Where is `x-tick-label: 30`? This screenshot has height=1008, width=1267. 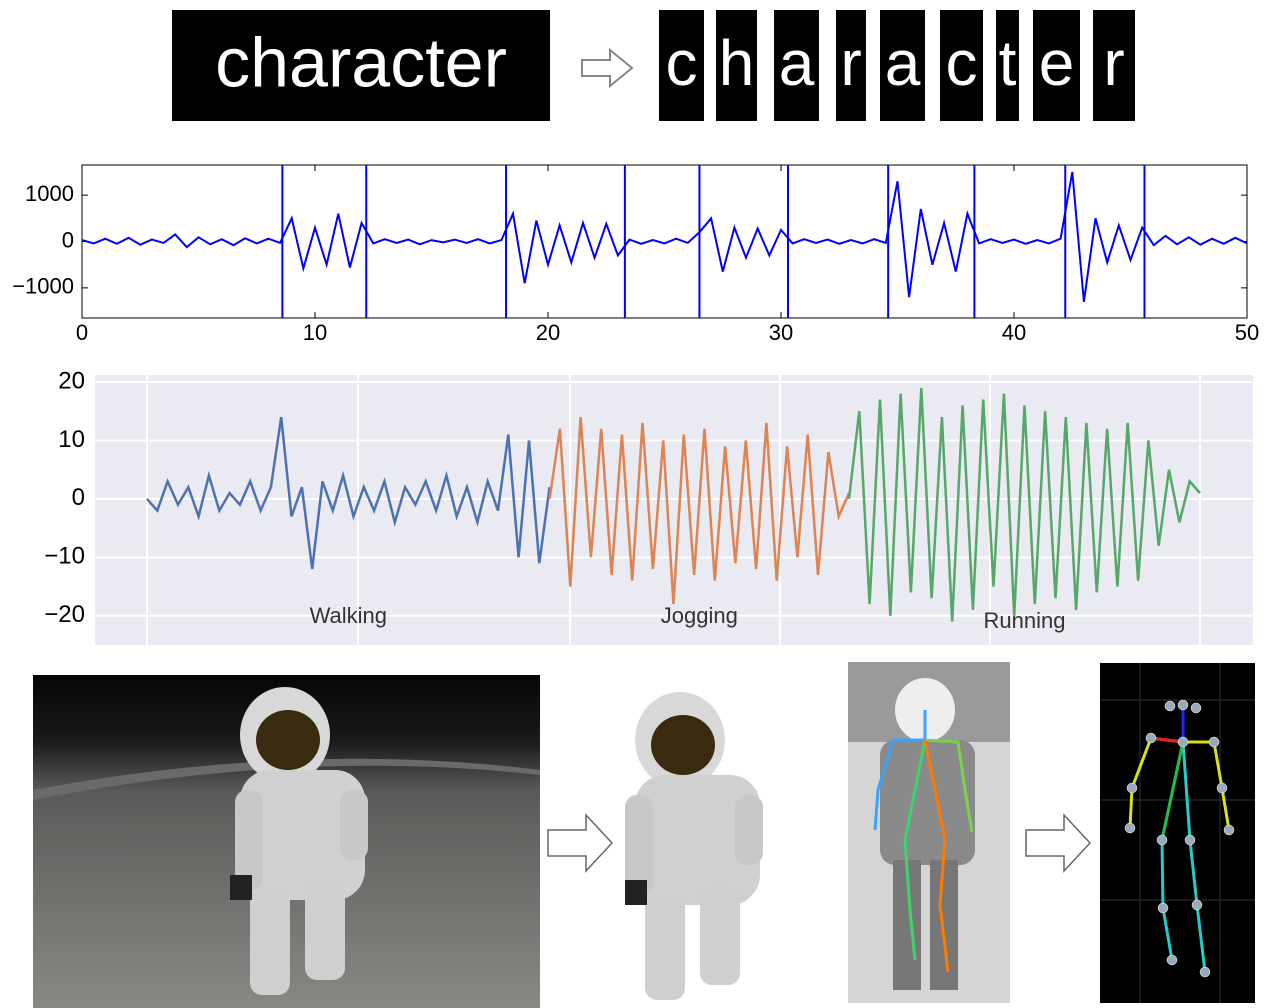 x-tick-label: 30 is located at coordinates (781, 332).